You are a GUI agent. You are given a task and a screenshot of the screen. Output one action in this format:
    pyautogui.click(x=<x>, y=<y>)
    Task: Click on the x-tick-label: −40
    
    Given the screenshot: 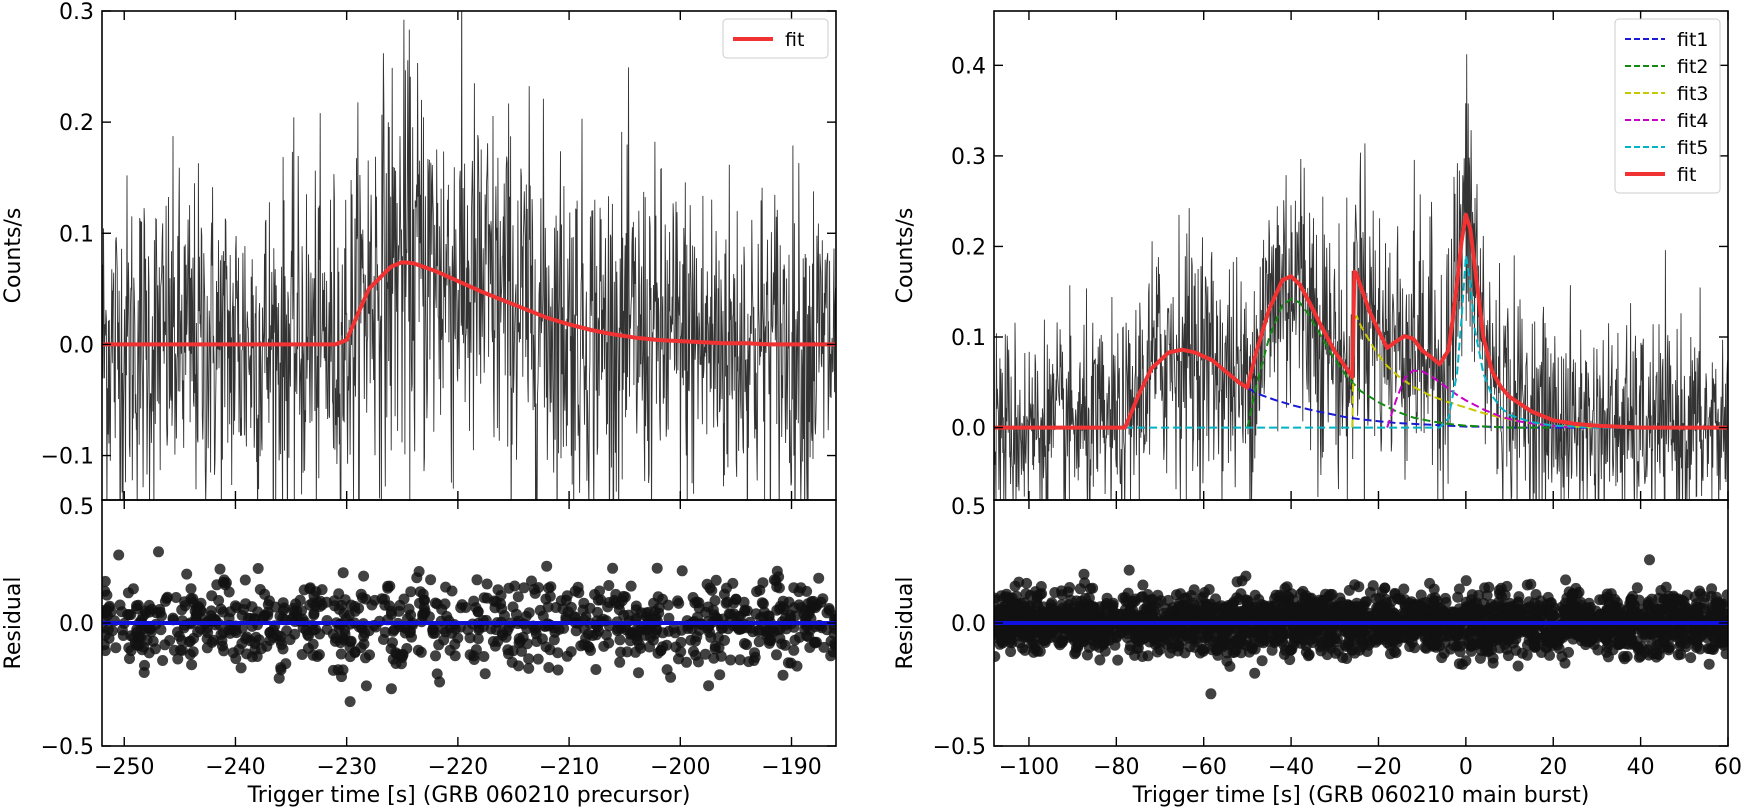 What is the action you would take?
    pyautogui.click(x=1291, y=767)
    